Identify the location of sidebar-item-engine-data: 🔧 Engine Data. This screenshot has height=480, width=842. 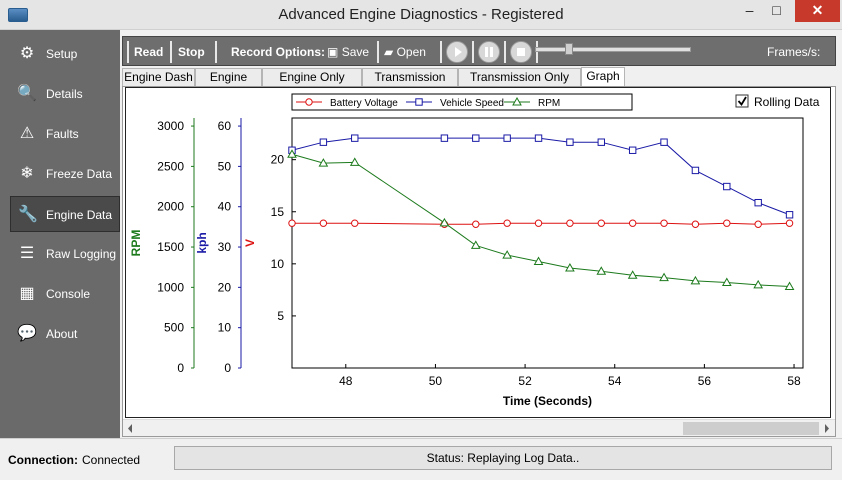
(65, 214).